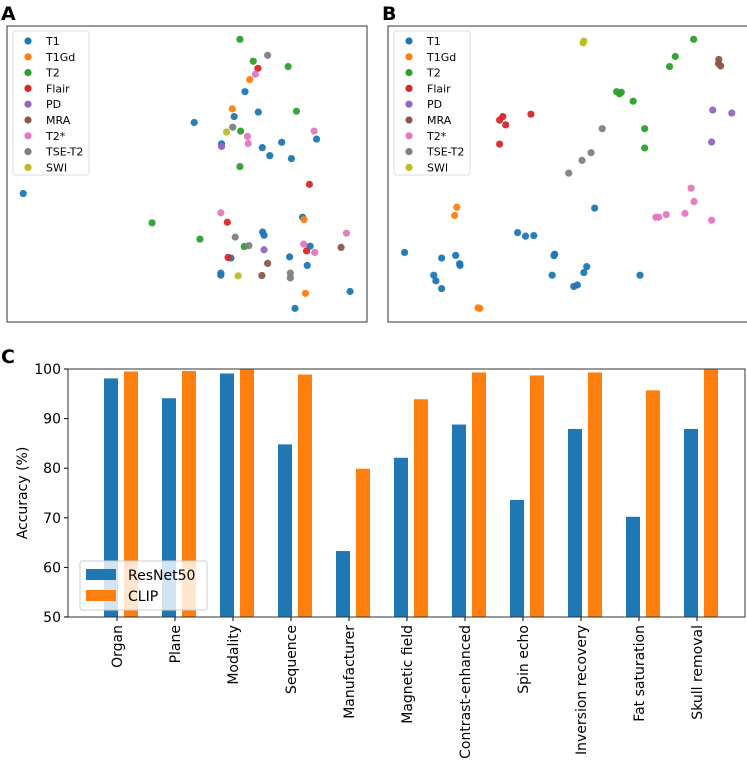 This screenshot has width=747, height=770. Describe the element at coordinates (436, 136) in the screenshot. I see `b-legend-label: T2*` at that location.